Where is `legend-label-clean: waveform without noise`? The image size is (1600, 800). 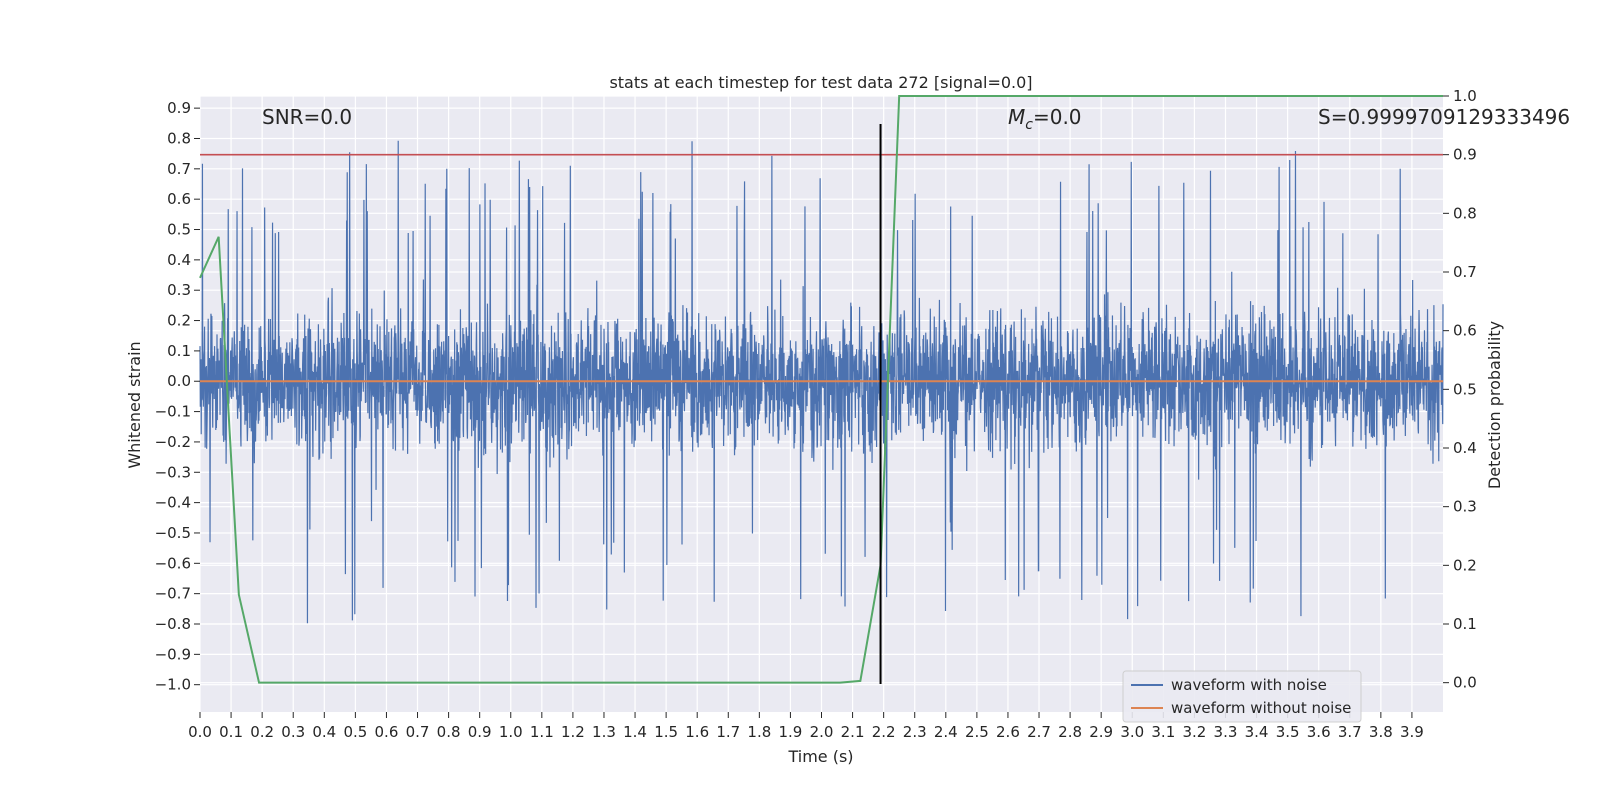 legend-label-clean: waveform without noise is located at coordinates (1261, 708).